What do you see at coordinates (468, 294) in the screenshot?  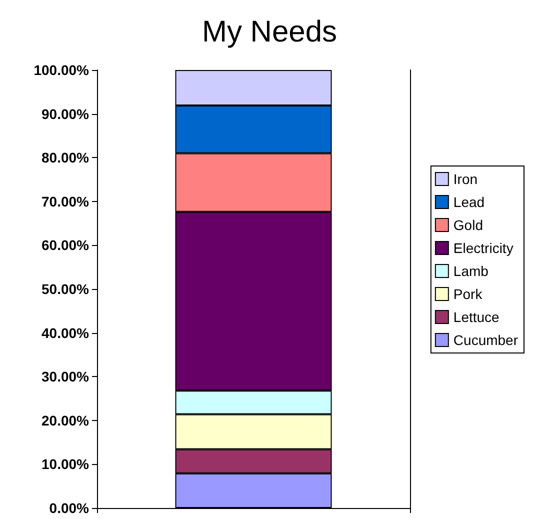 I see `legend-label: Pork` at bounding box center [468, 294].